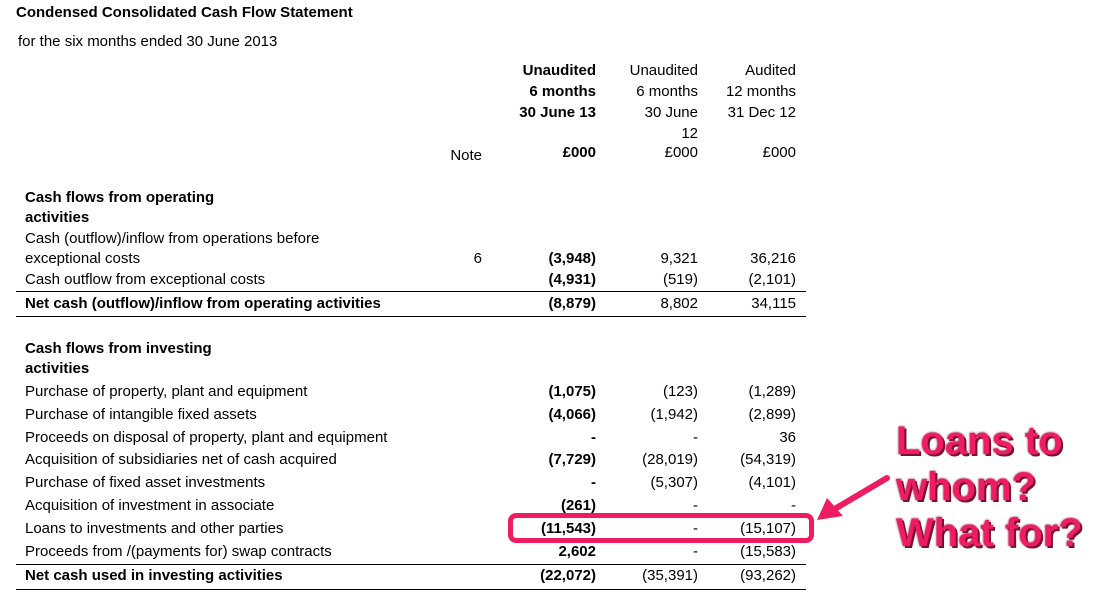  I want to click on row-value-col3: -, so click(793, 505).